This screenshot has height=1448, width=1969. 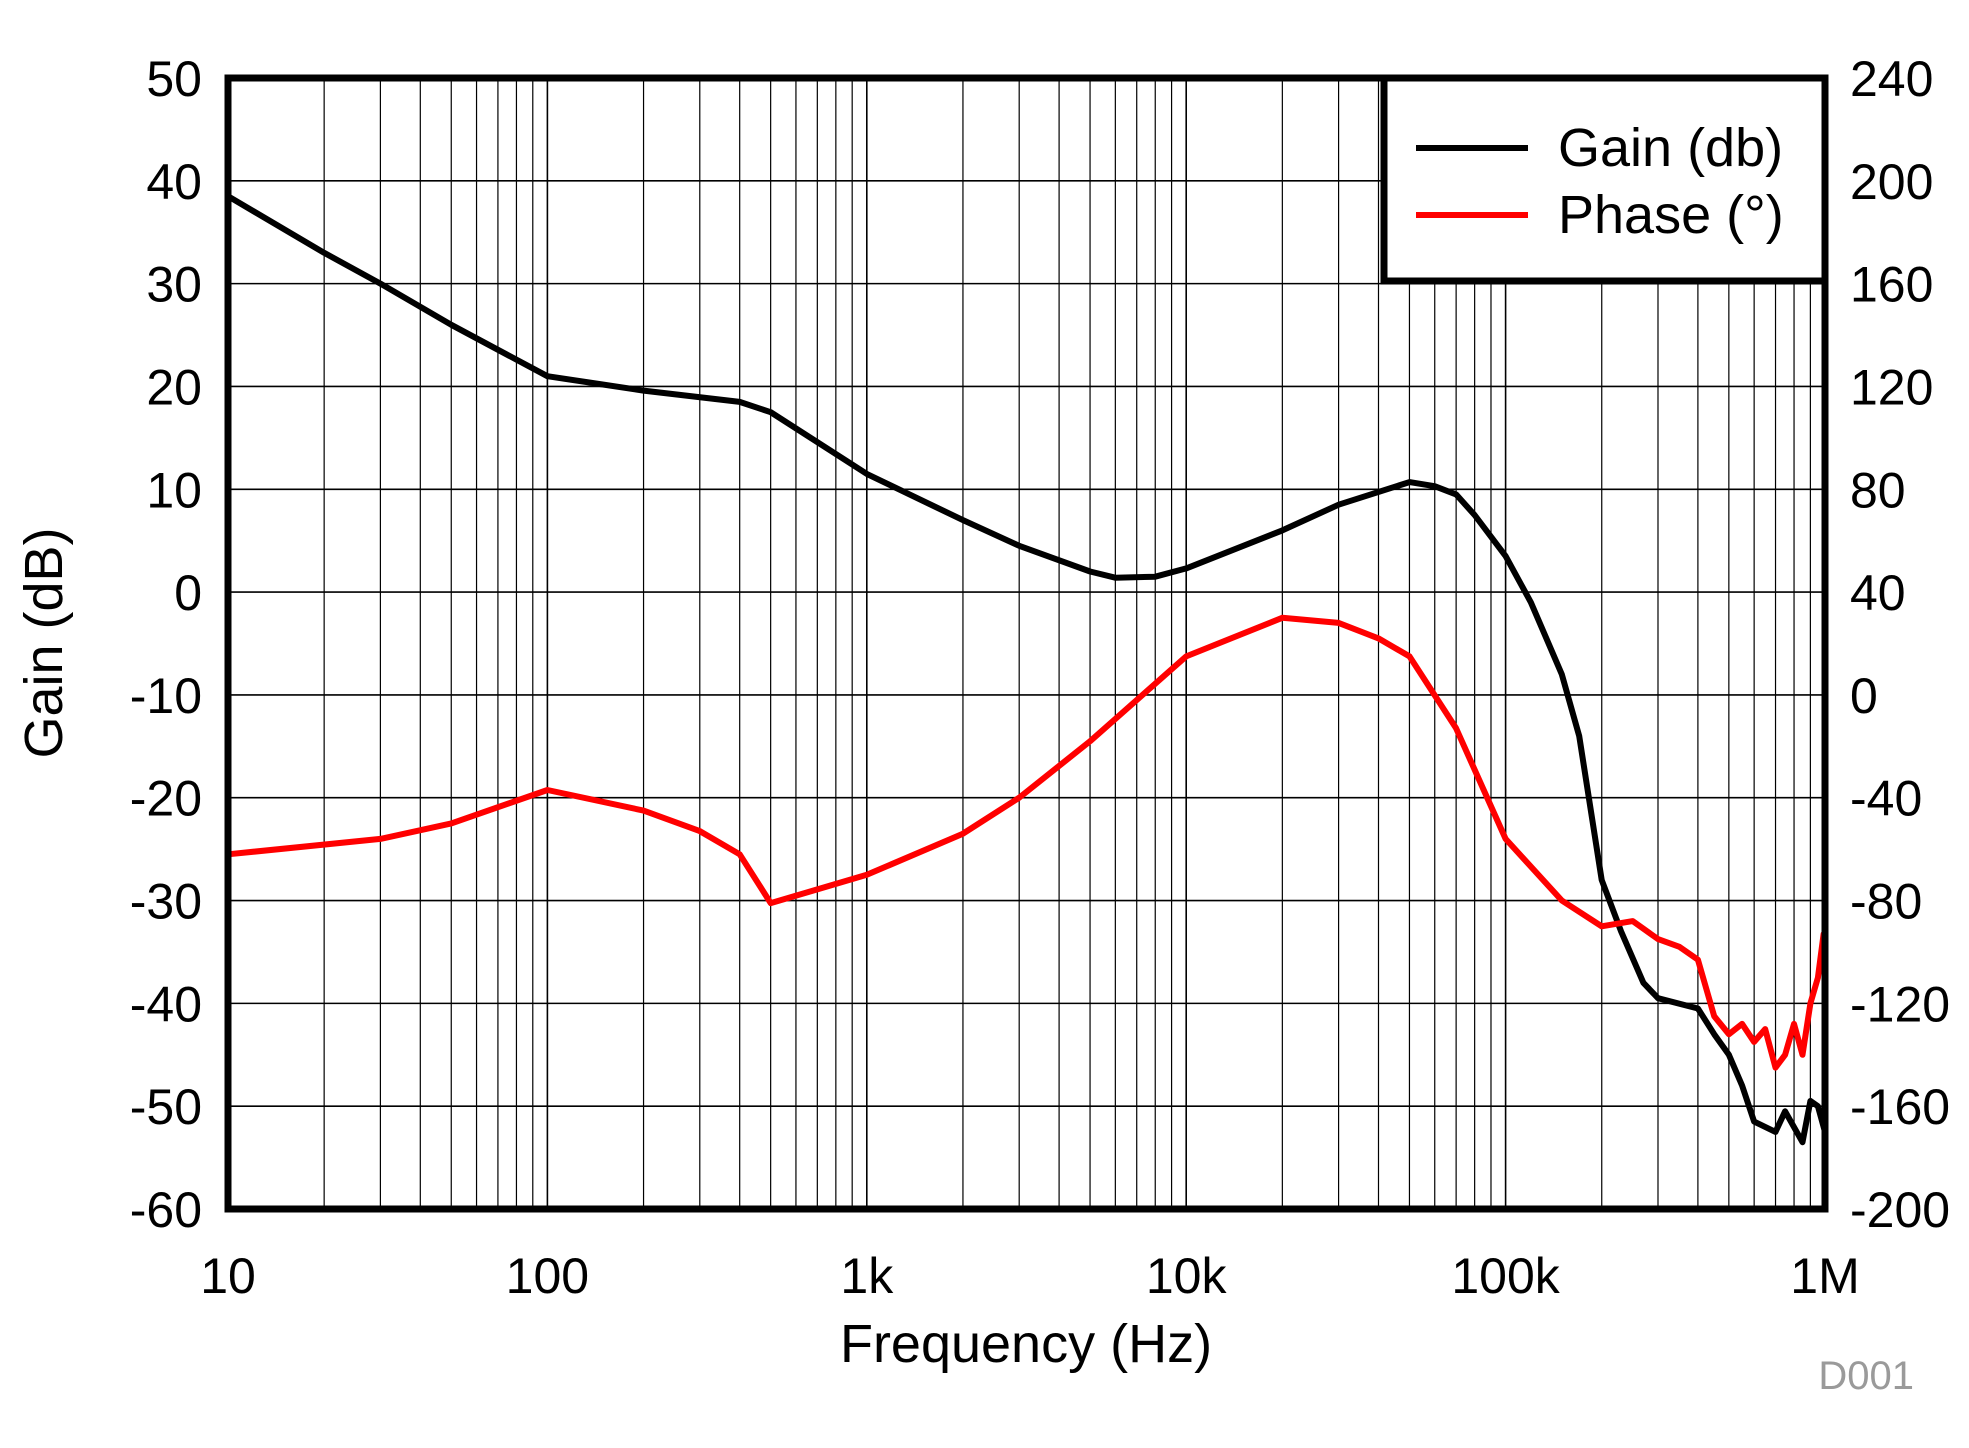 I want to click on y-tick-label: -60, so click(x=166, y=1210).